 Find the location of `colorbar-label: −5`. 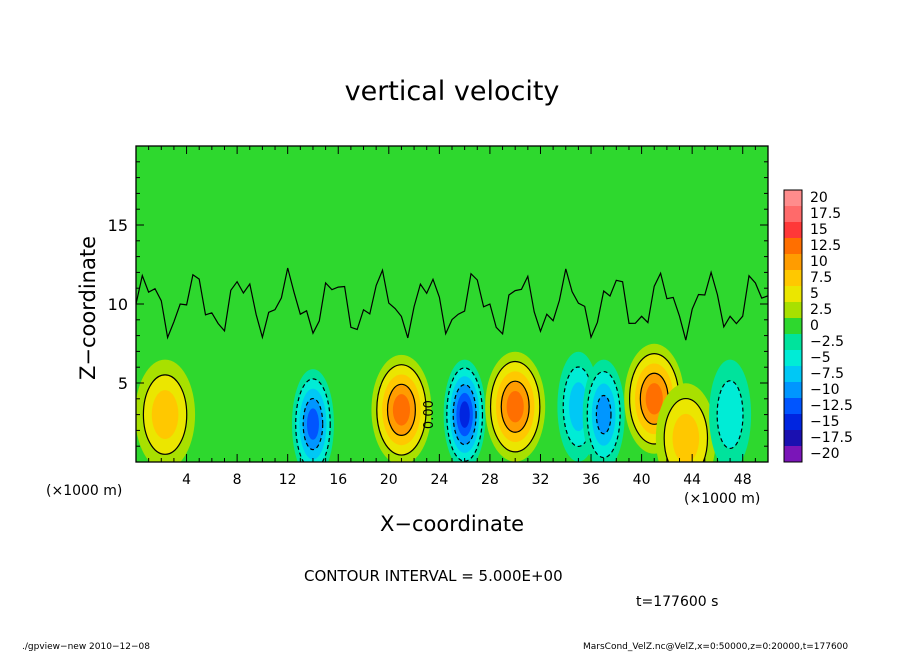

colorbar-label: −5 is located at coordinates (820, 358).